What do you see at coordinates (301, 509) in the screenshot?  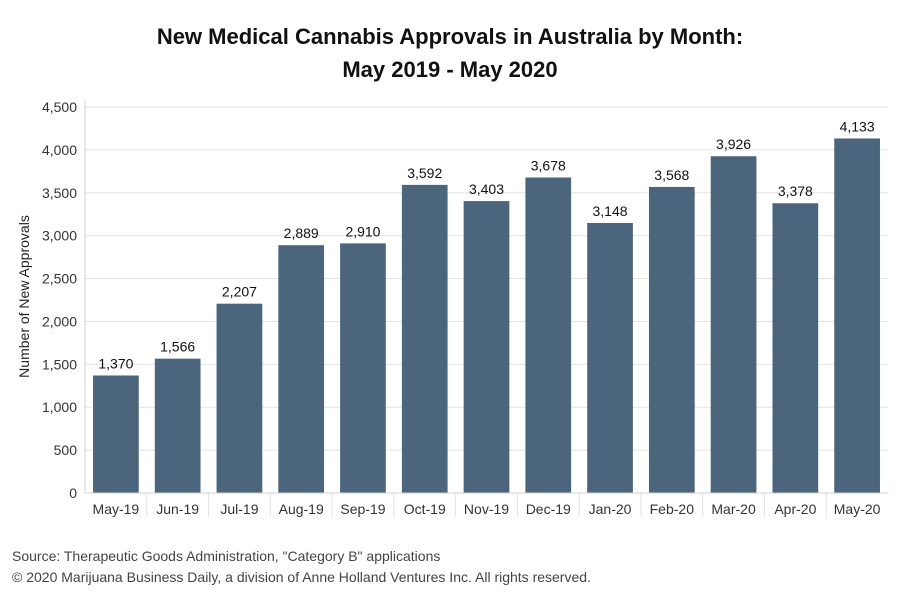 I see `x-tick-label: Aug-19` at bounding box center [301, 509].